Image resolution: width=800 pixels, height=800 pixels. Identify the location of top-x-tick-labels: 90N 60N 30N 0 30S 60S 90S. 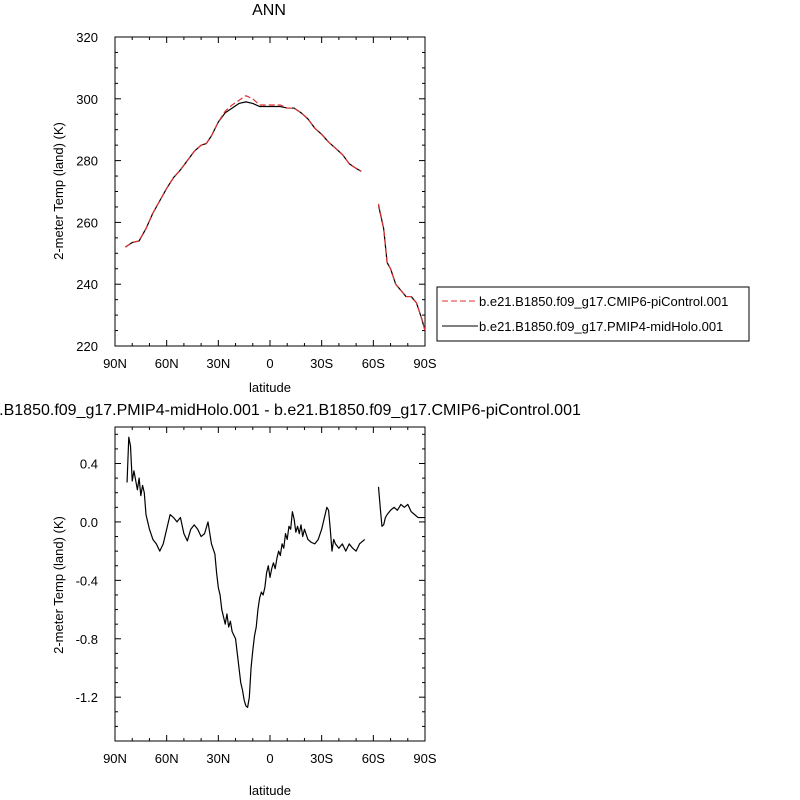
(270, 363).